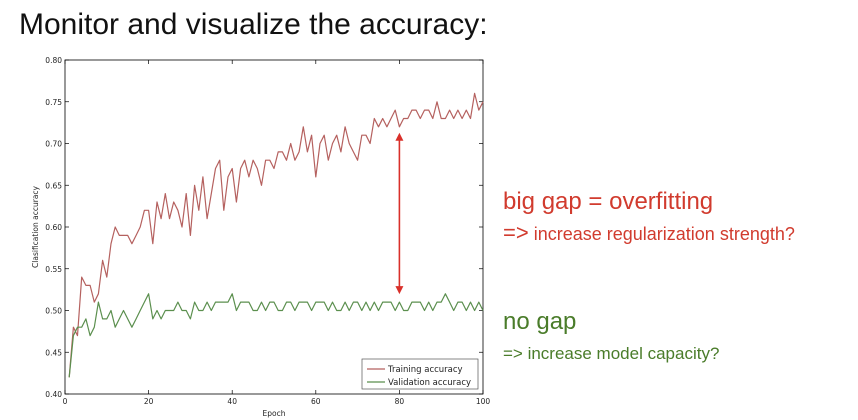 The height and width of the screenshot is (420, 858). Describe the element at coordinates (53, 269) in the screenshot. I see `y-tick-label: 0.55` at that location.